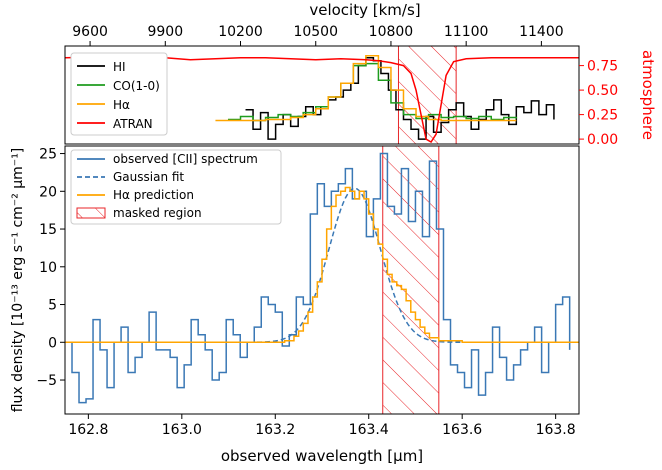 This screenshot has height=470, width=662. What do you see at coordinates (48, 230) in the screenshot?
I see `bottom-y-tick-label: 15` at bounding box center [48, 230].